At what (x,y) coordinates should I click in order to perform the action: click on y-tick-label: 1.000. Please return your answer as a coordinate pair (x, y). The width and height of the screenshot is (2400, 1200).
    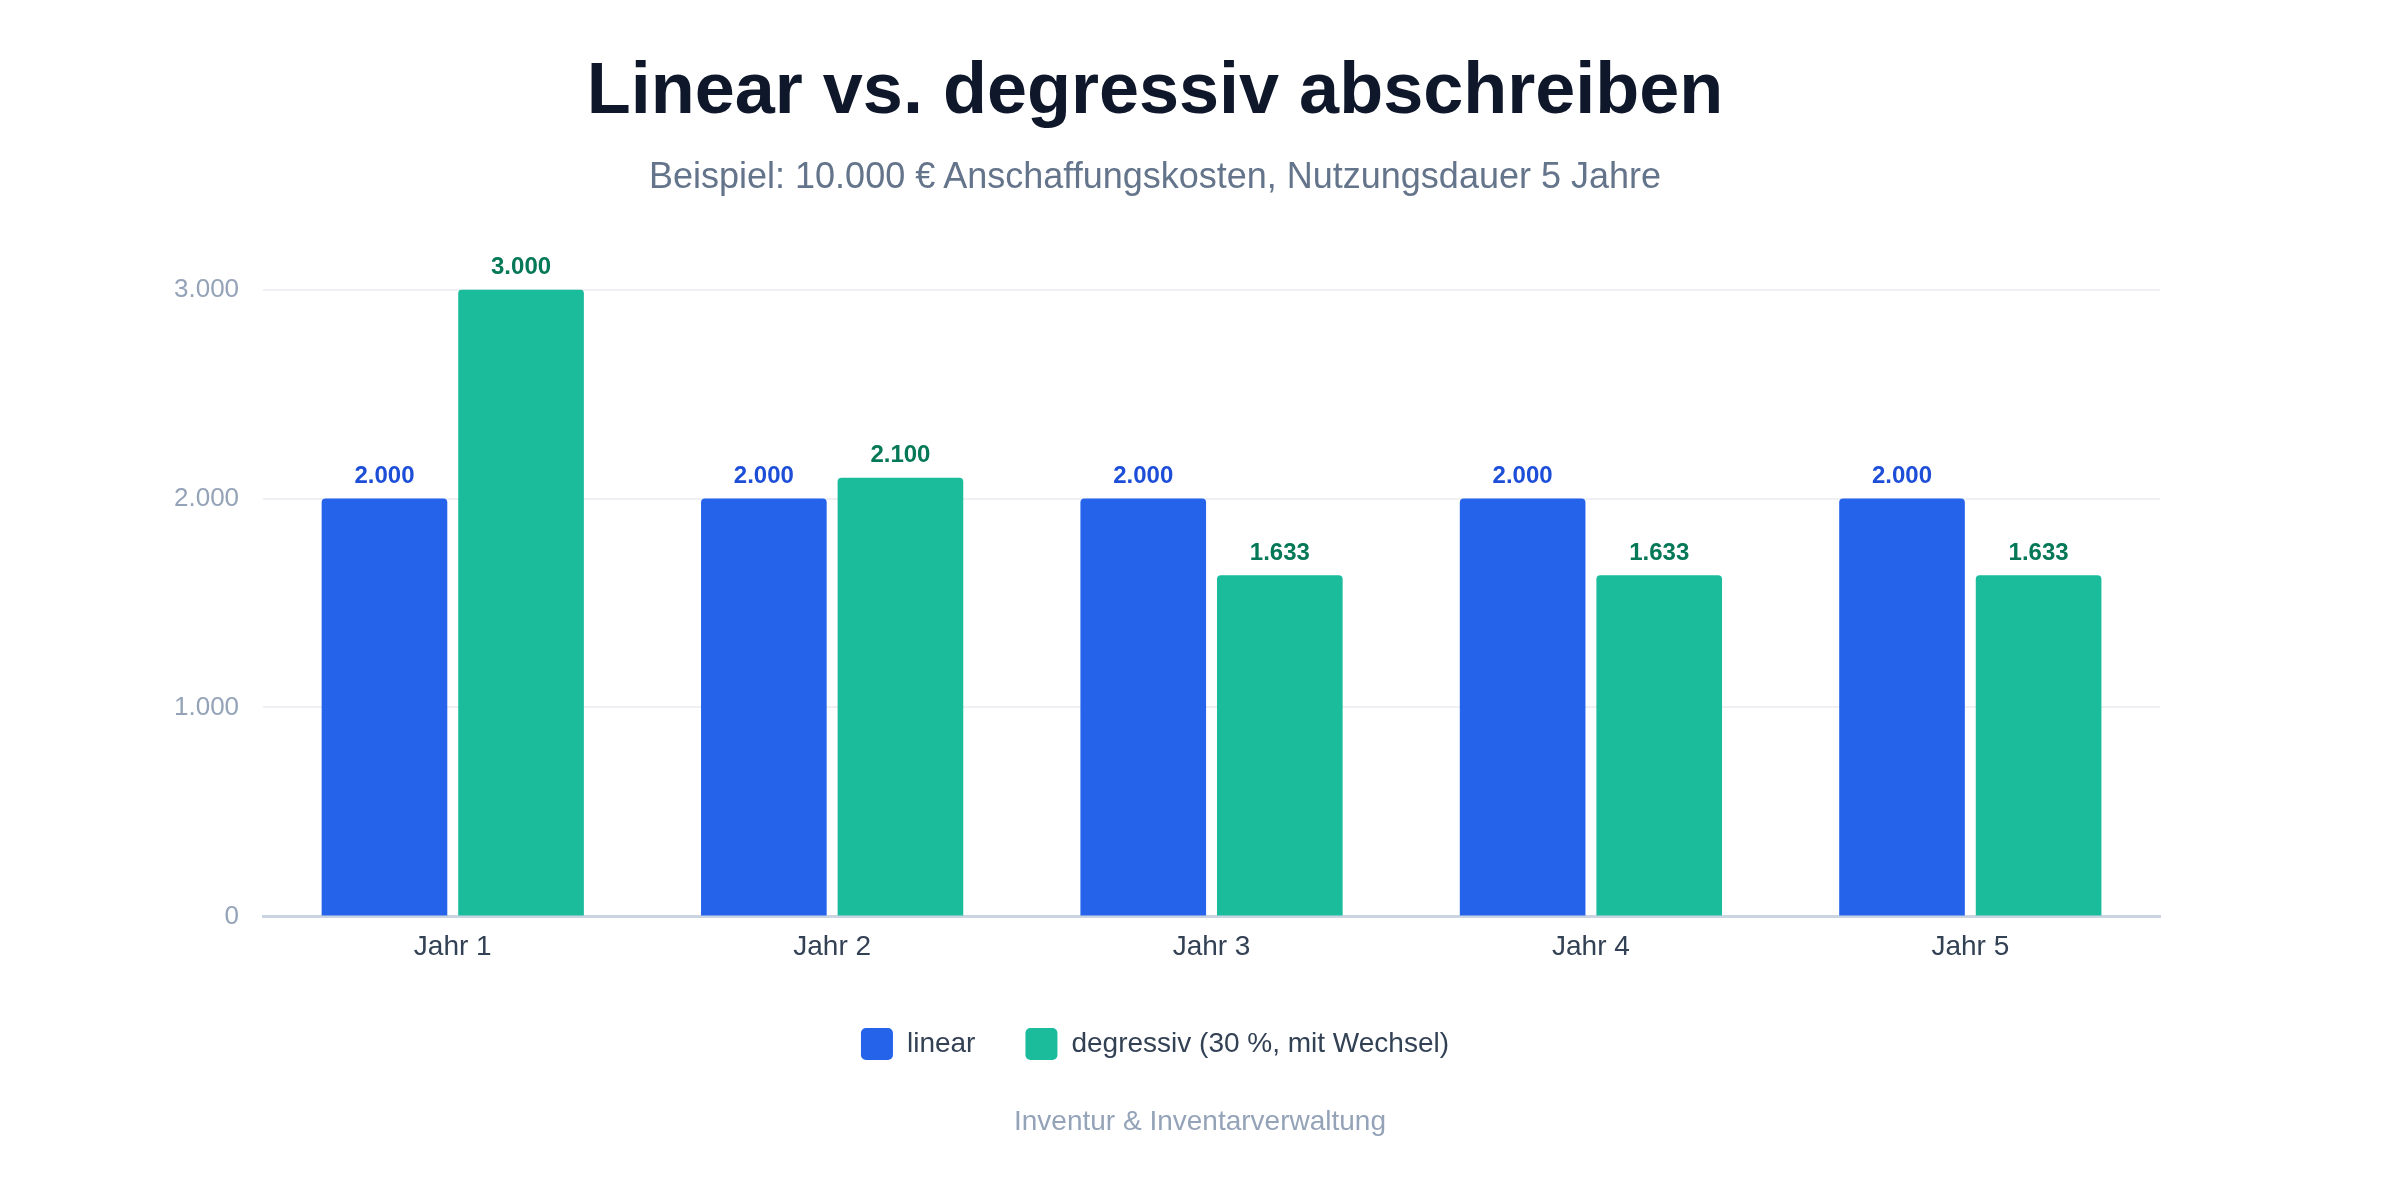
    Looking at the image, I should click on (206, 705).